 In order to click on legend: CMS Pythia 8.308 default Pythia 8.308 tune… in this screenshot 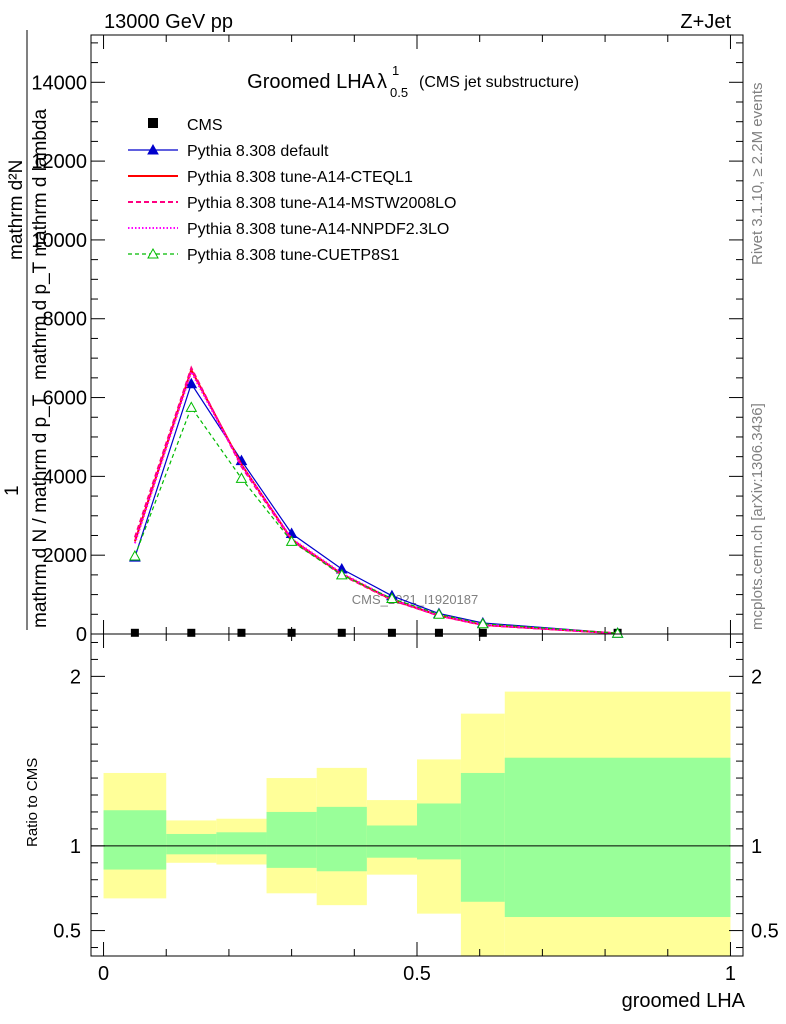, I will do `click(292, 190)`.